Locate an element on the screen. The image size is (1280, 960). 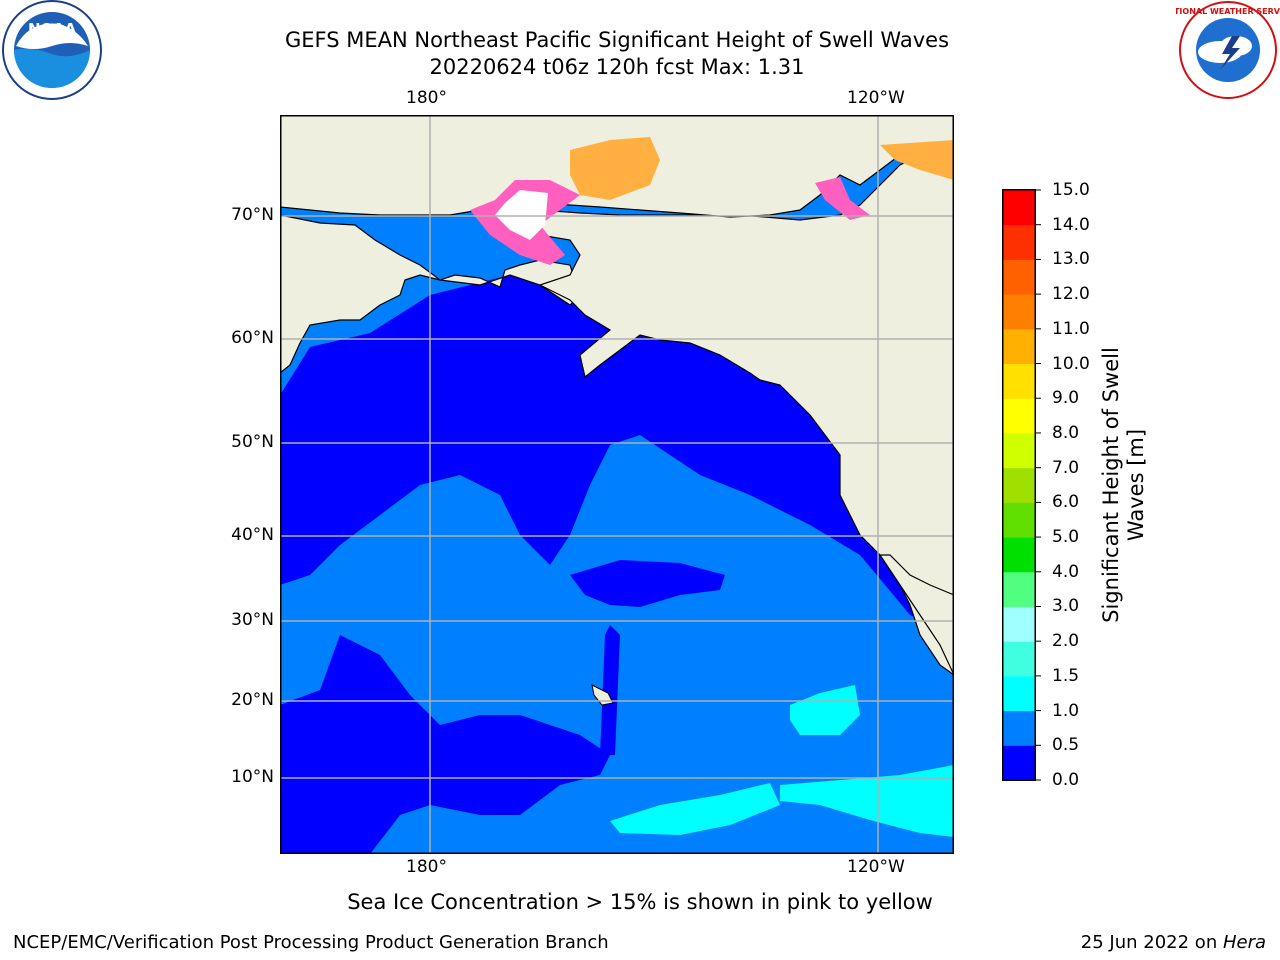
lat-label-20n: 20°N is located at coordinates (252, 700).